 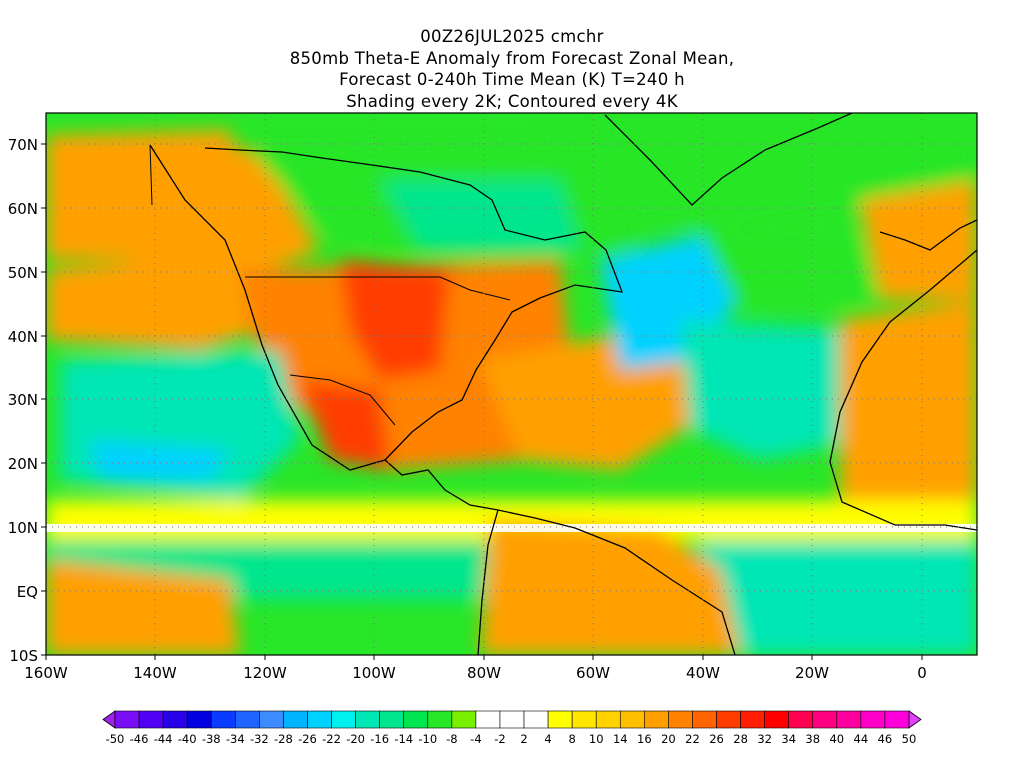 I want to click on colorbar-label: 14, so click(x=620, y=739).